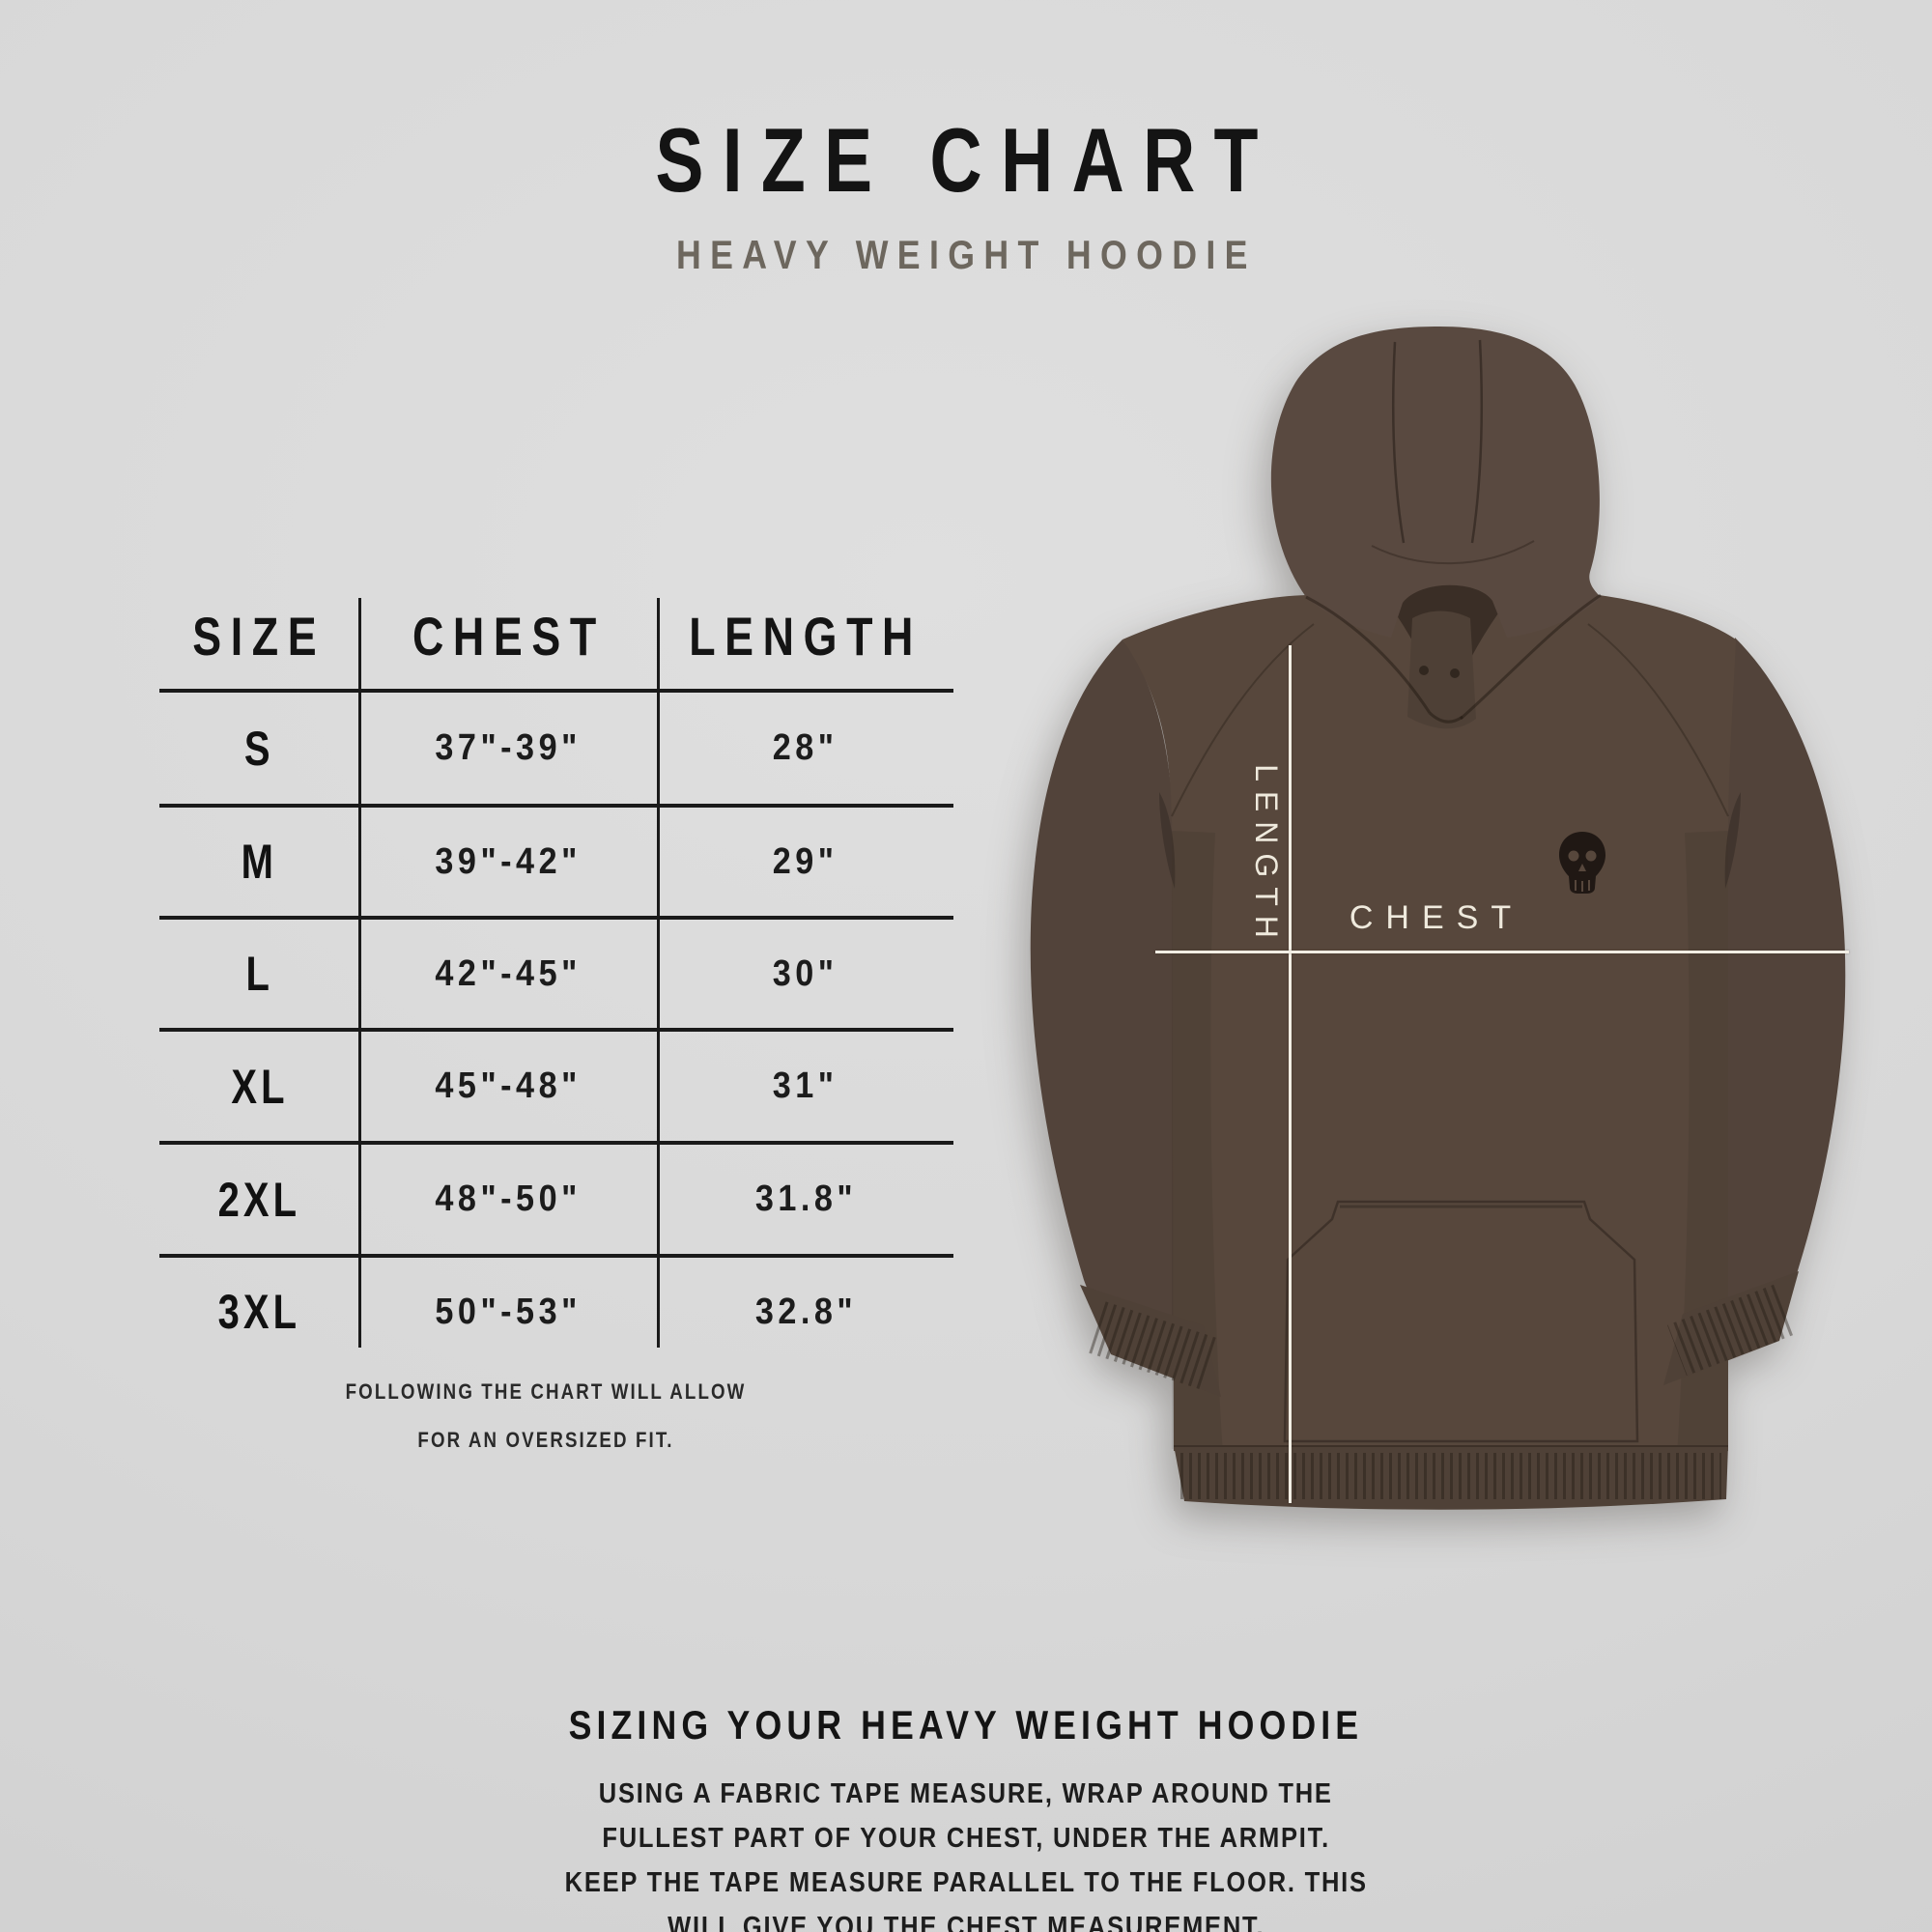 The height and width of the screenshot is (1932, 1932). What do you see at coordinates (1461, 1321) in the screenshot?
I see `kangaroo-pocket` at bounding box center [1461, 1321].